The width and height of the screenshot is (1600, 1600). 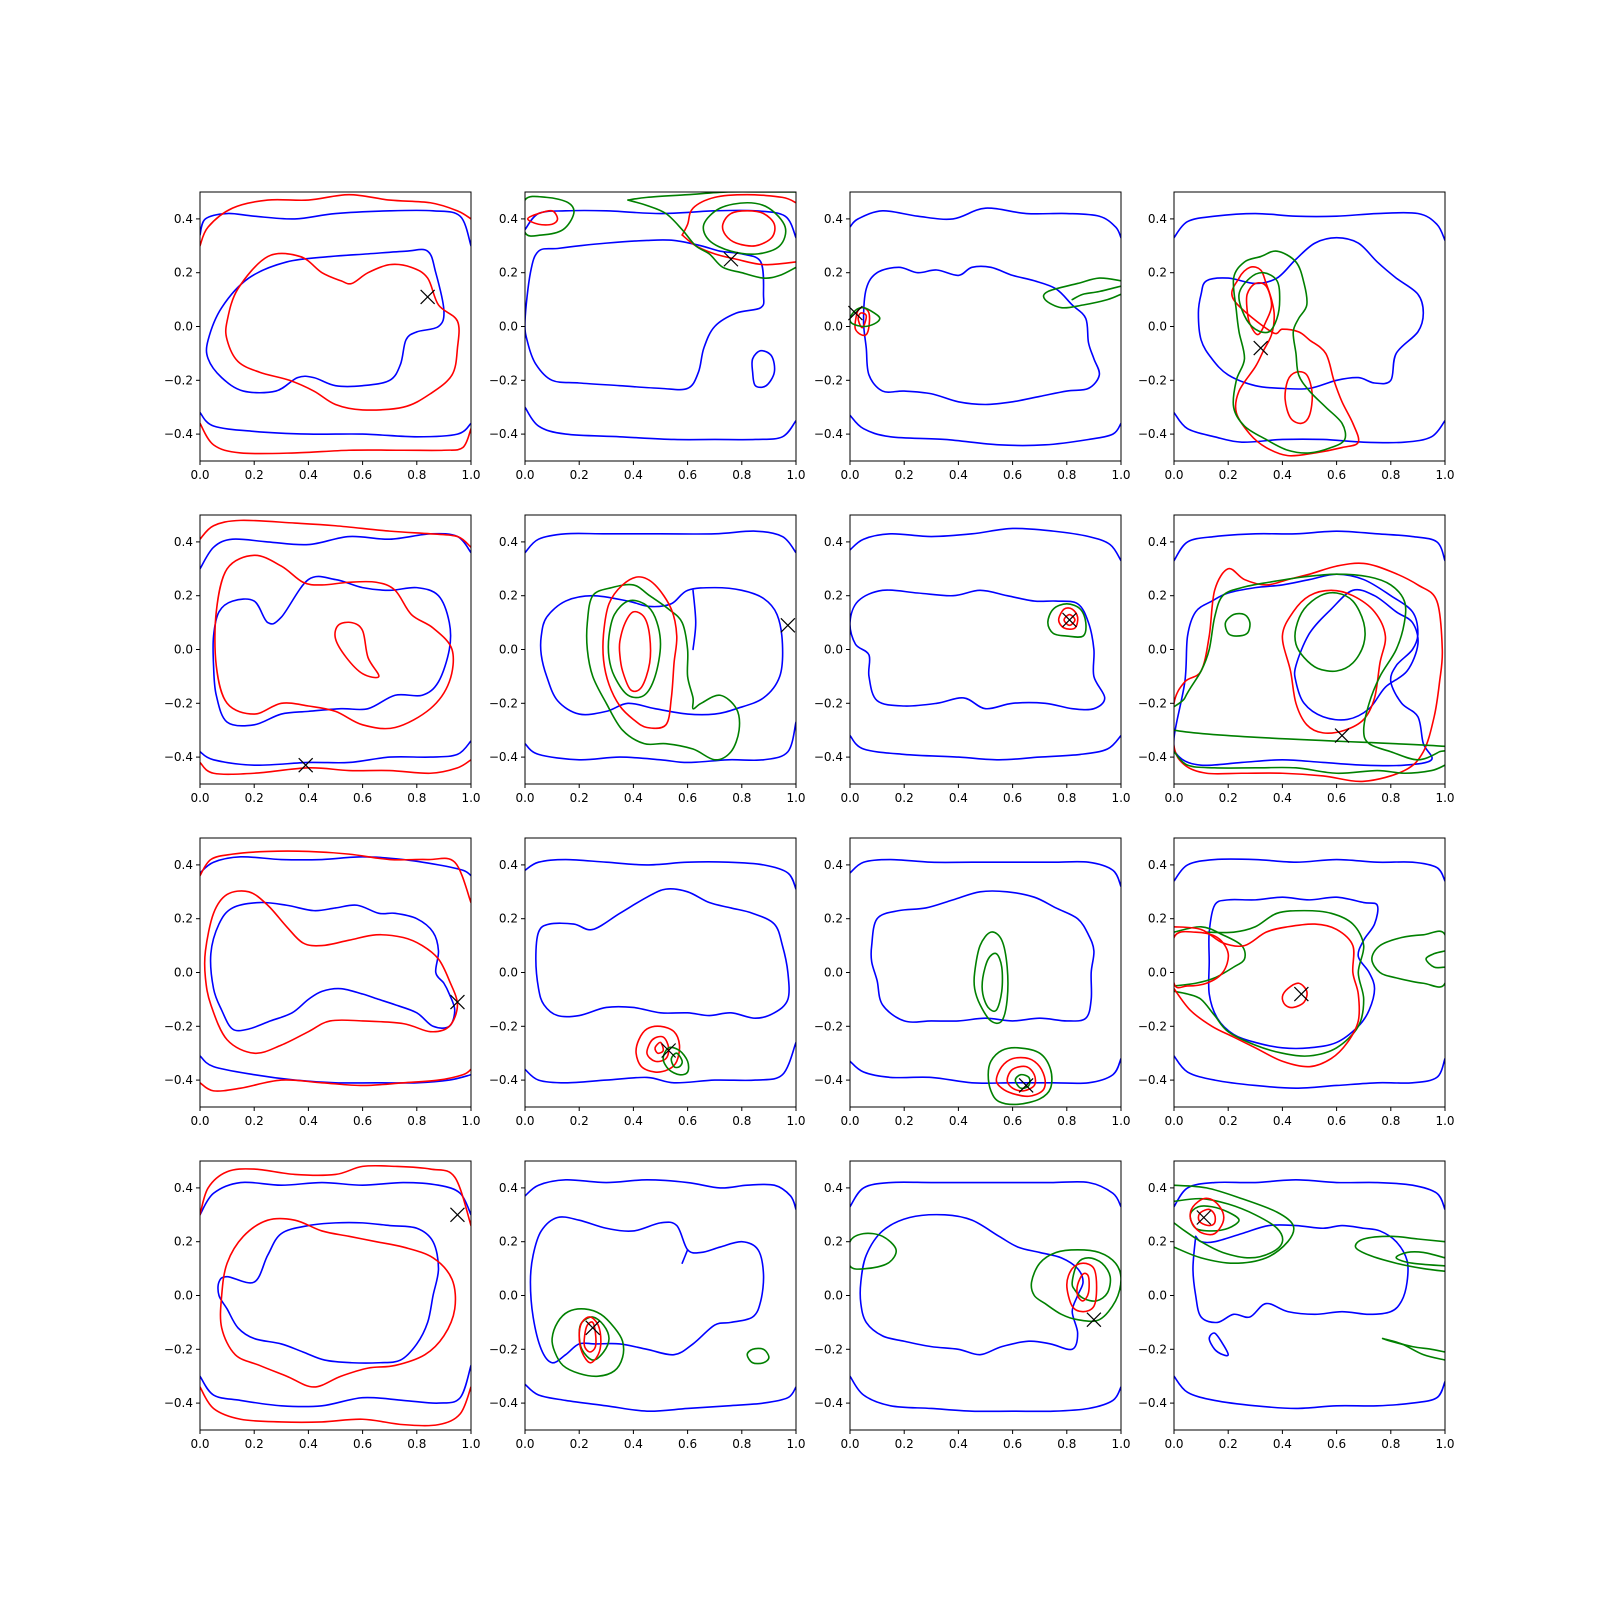 I want to click on subplot-11: 0.0 0.2 0.4 0.6 0.8 1.0 −0.4 −0.2 0.0 0.2 0.4, so click(x=972, y=982).